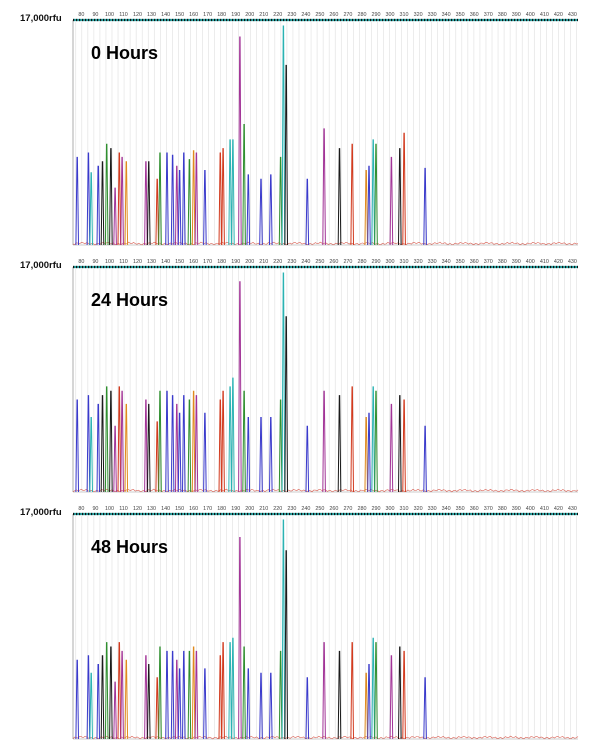  I want to click on x-tick-label: 160, so click(193, 15).